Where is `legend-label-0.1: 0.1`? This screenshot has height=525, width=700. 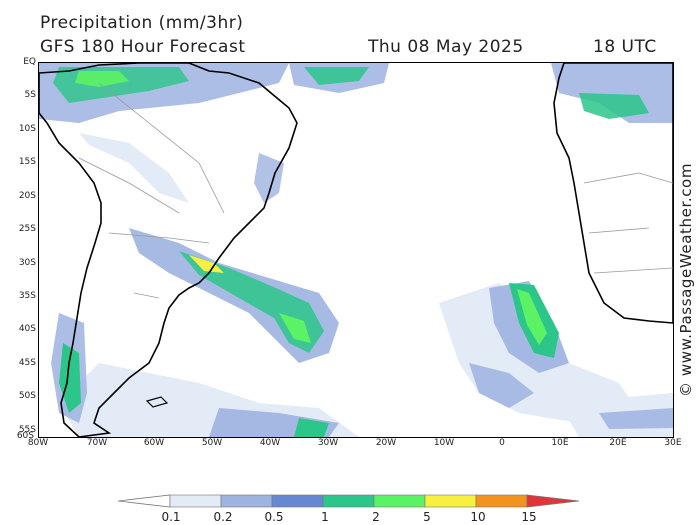
legend-label-0.1: 0.1 is located at coordinates (171, 517).